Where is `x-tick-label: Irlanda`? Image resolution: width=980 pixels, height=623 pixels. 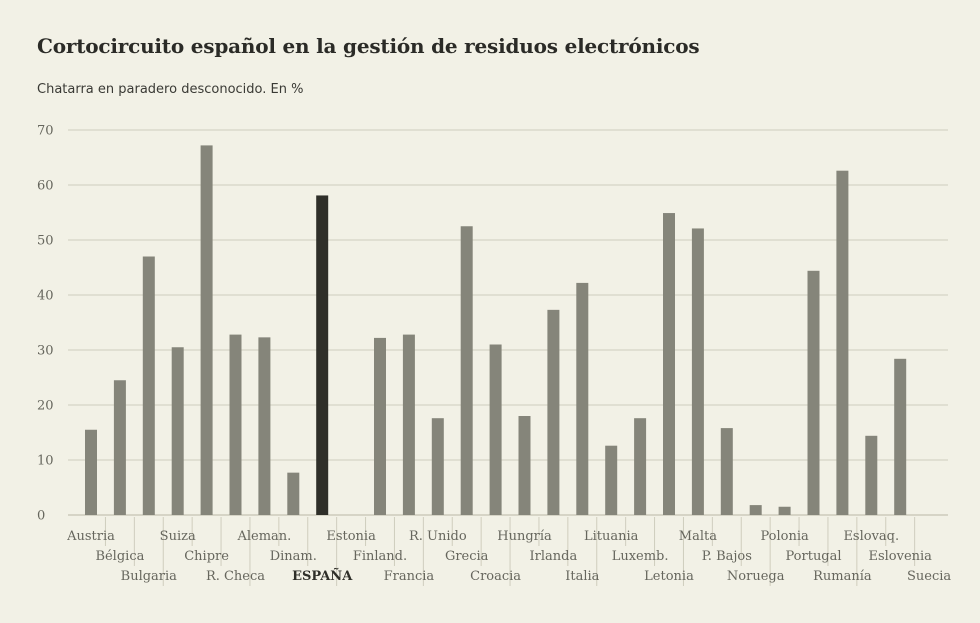
x-tick-label: Irlanda is located at coordinates (554, 556).